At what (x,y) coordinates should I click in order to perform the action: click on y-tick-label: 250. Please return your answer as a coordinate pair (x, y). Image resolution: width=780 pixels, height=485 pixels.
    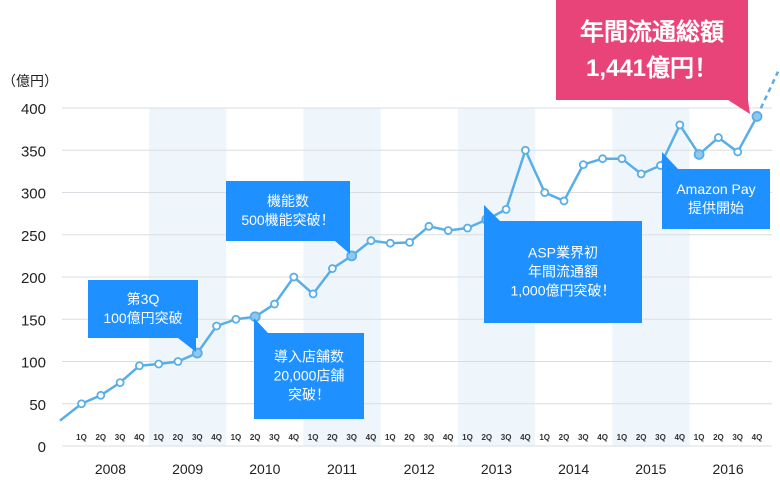
    Looking at the image, I should click on (33, 236).